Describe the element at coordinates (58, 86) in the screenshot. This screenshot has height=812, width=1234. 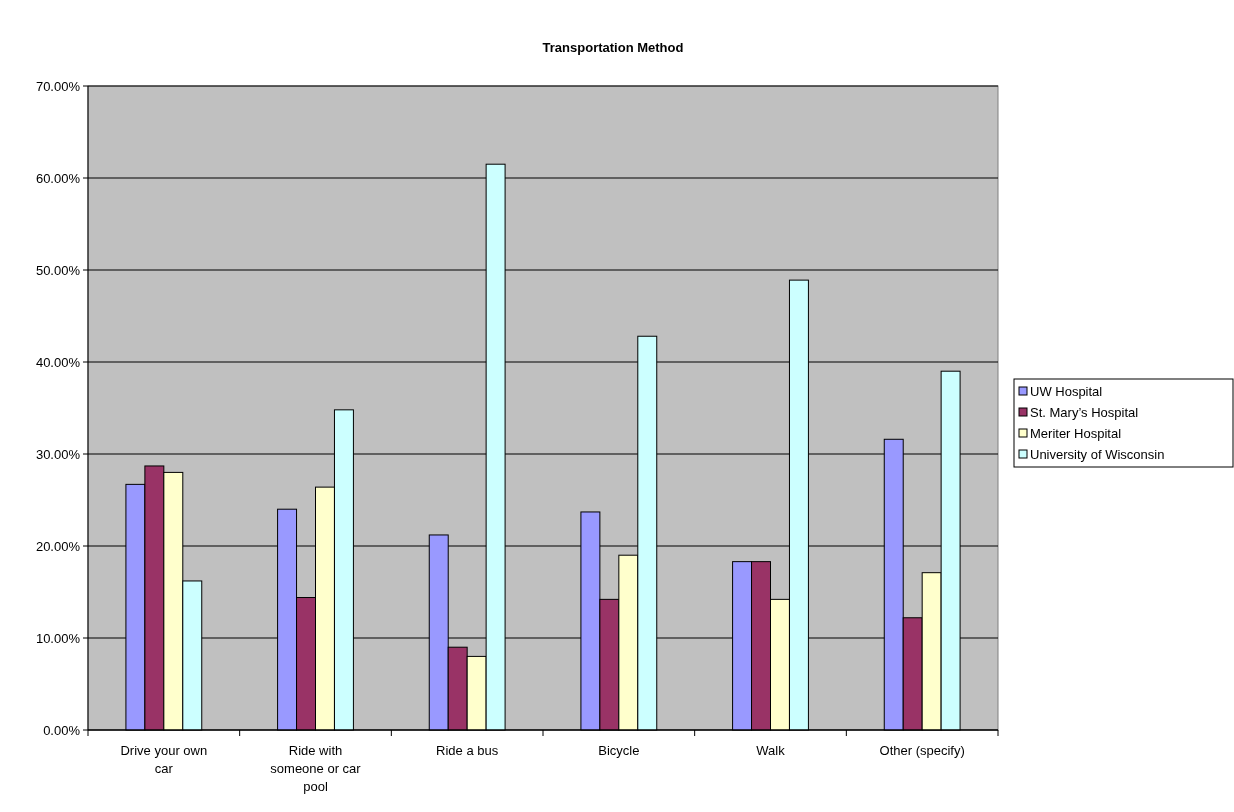
I see `y-tick-label: 70.00%` at that location.